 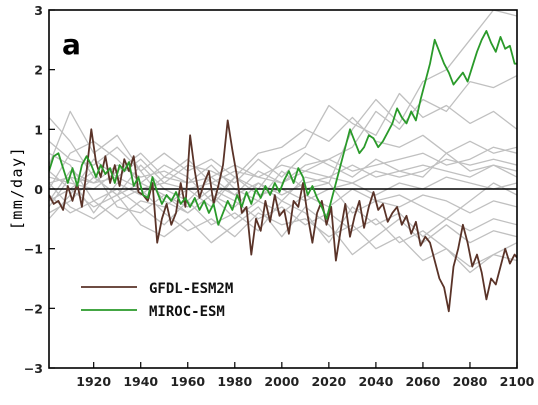 I want to click on x-tick-label-2000: 2000, so click(x=281, y=381).